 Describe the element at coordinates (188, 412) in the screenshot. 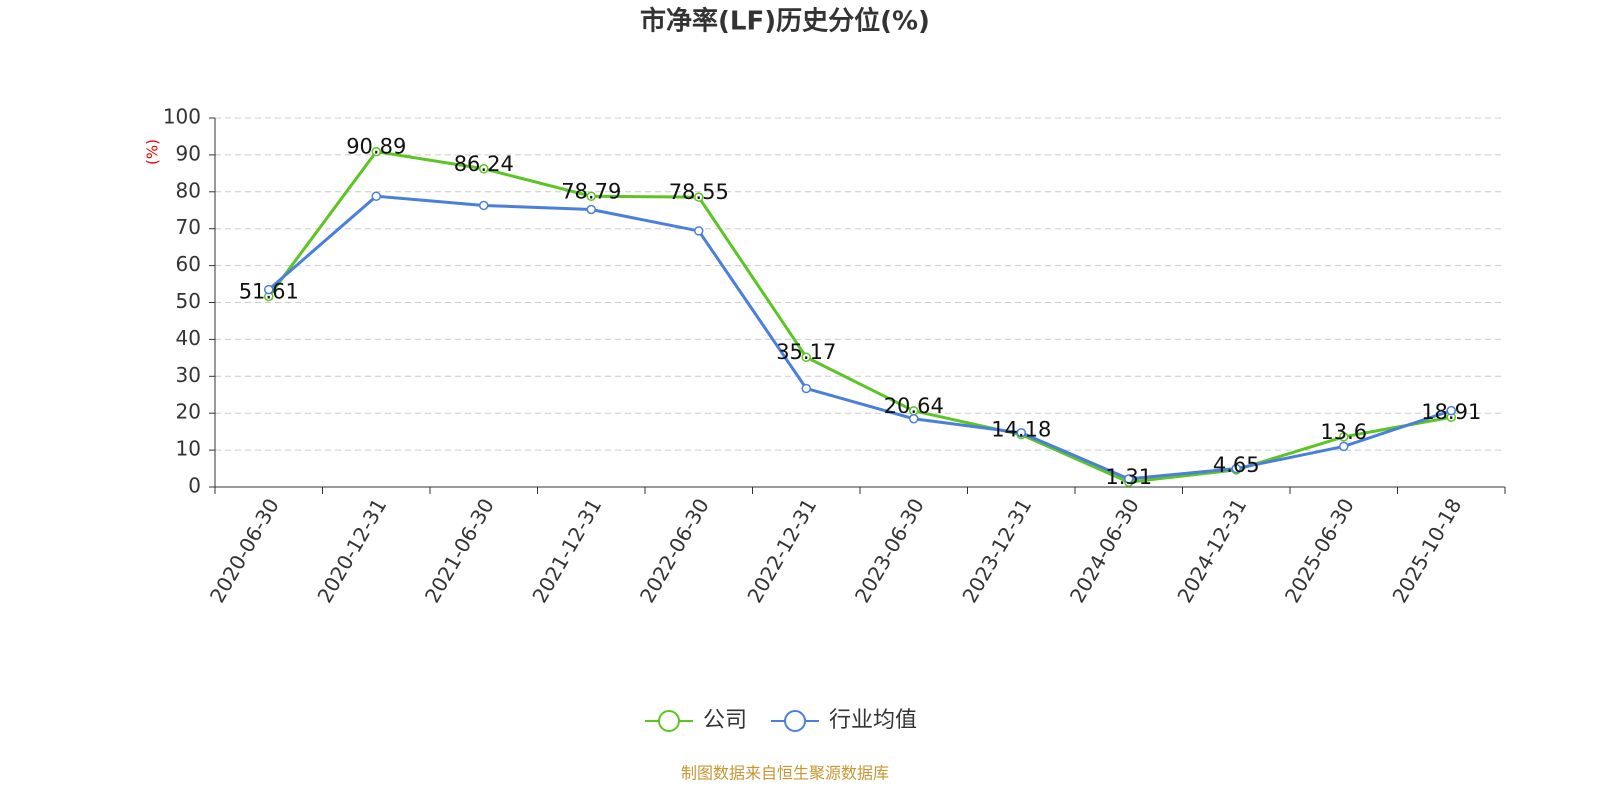

I see `y-tick-label: 20` at that location.